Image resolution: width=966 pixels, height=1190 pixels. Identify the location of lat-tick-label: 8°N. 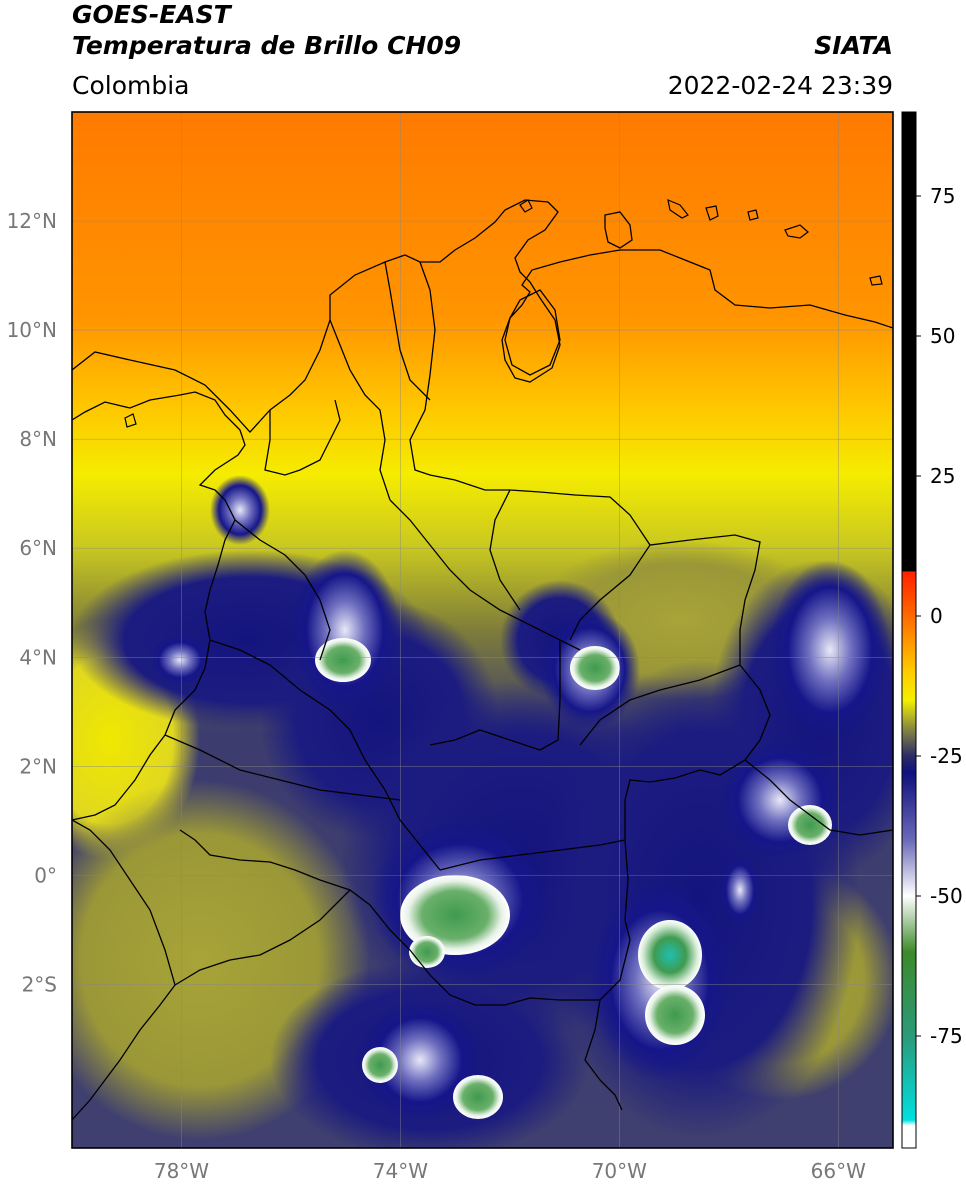
(38, 439).